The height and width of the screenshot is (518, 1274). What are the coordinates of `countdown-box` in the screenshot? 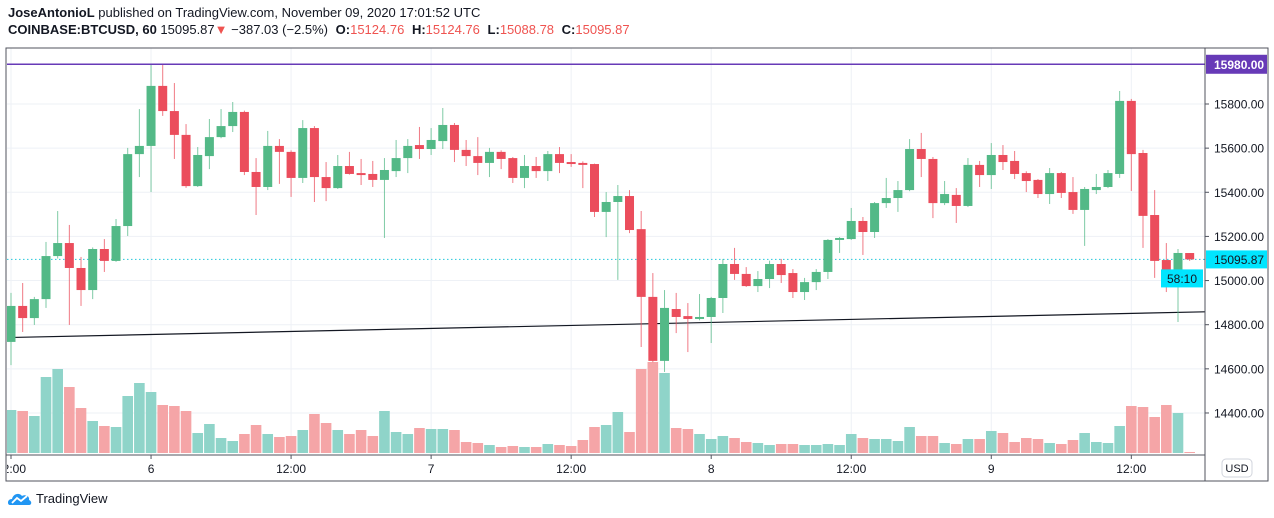 It's located at (1182, 278).